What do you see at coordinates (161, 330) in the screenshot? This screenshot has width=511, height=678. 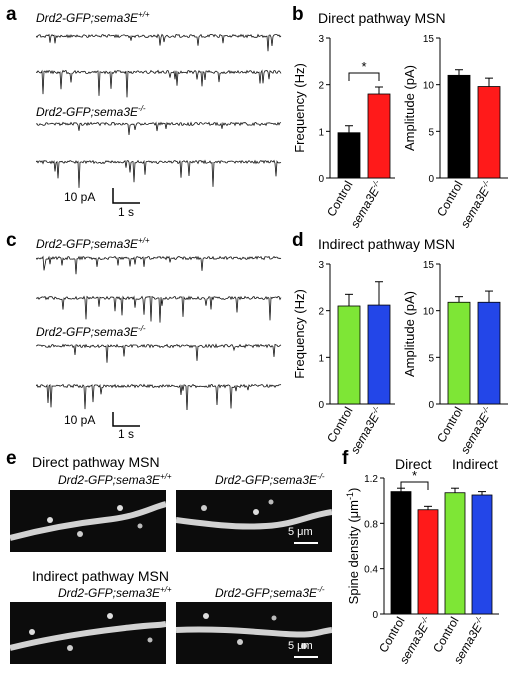 I see `traces-panel-c` at bounding box center [161, 330].